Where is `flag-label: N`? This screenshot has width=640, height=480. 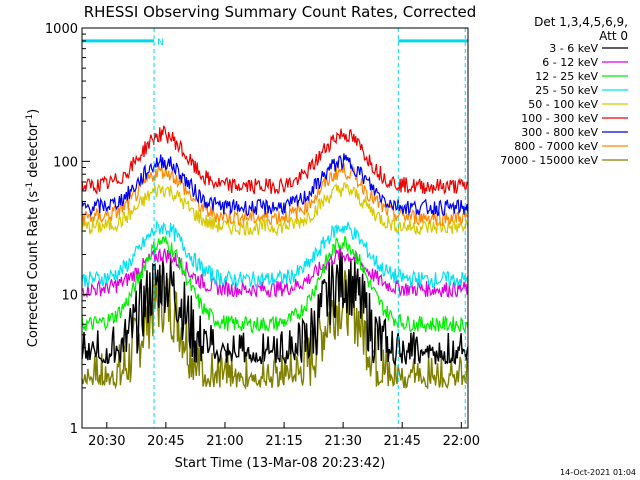 flag-label: N is located at coordinates (160, 43).